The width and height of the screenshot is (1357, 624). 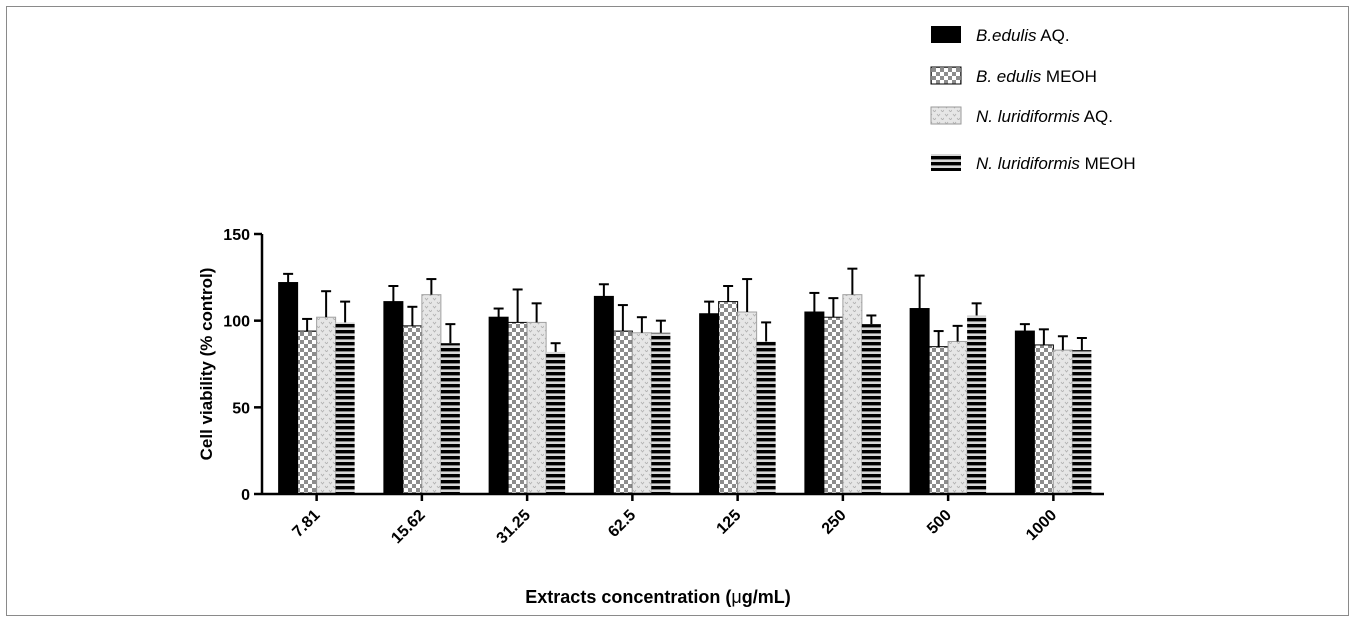 What do you see at coordinates (1036, 76) in the screenshot?
I see `svg-text: B. edulis MEOH` at bounding box center [1036, 76].